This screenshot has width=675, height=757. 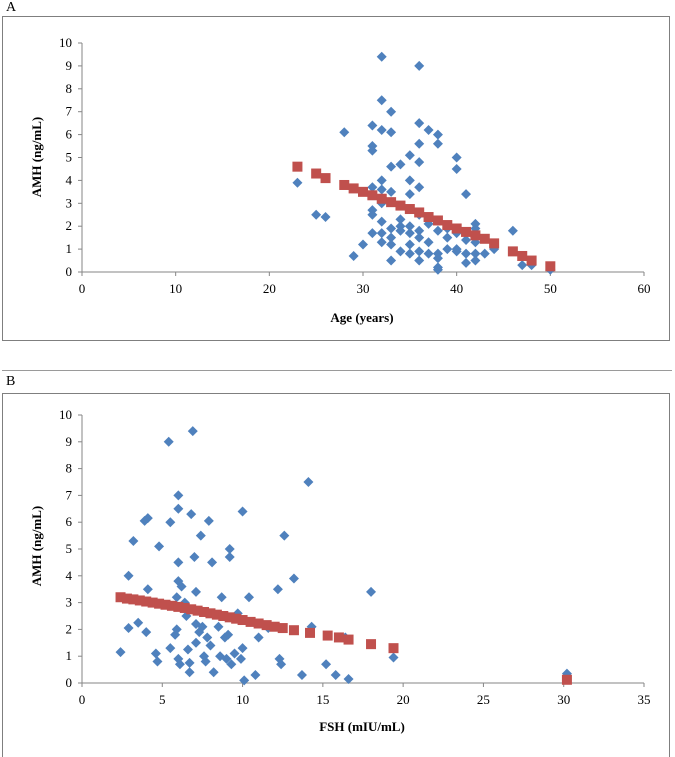 I want to click on chart-a-y-tick-label: 2, so click(x=69, y=225).